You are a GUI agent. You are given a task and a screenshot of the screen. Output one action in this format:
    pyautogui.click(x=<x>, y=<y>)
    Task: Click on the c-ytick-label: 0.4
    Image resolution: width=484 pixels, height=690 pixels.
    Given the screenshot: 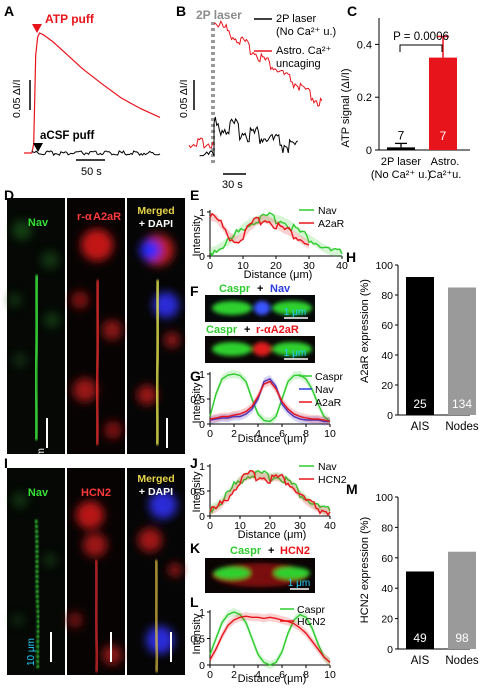 What is the action you would take?
    pyautogui.click(x=364, y=45)
    